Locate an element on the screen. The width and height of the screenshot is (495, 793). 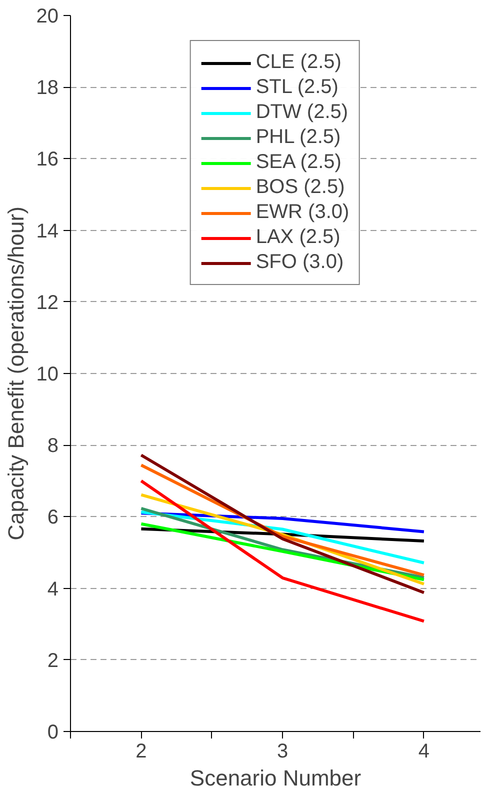
y-tick-label: 6 is located at coordinates (52, 517).